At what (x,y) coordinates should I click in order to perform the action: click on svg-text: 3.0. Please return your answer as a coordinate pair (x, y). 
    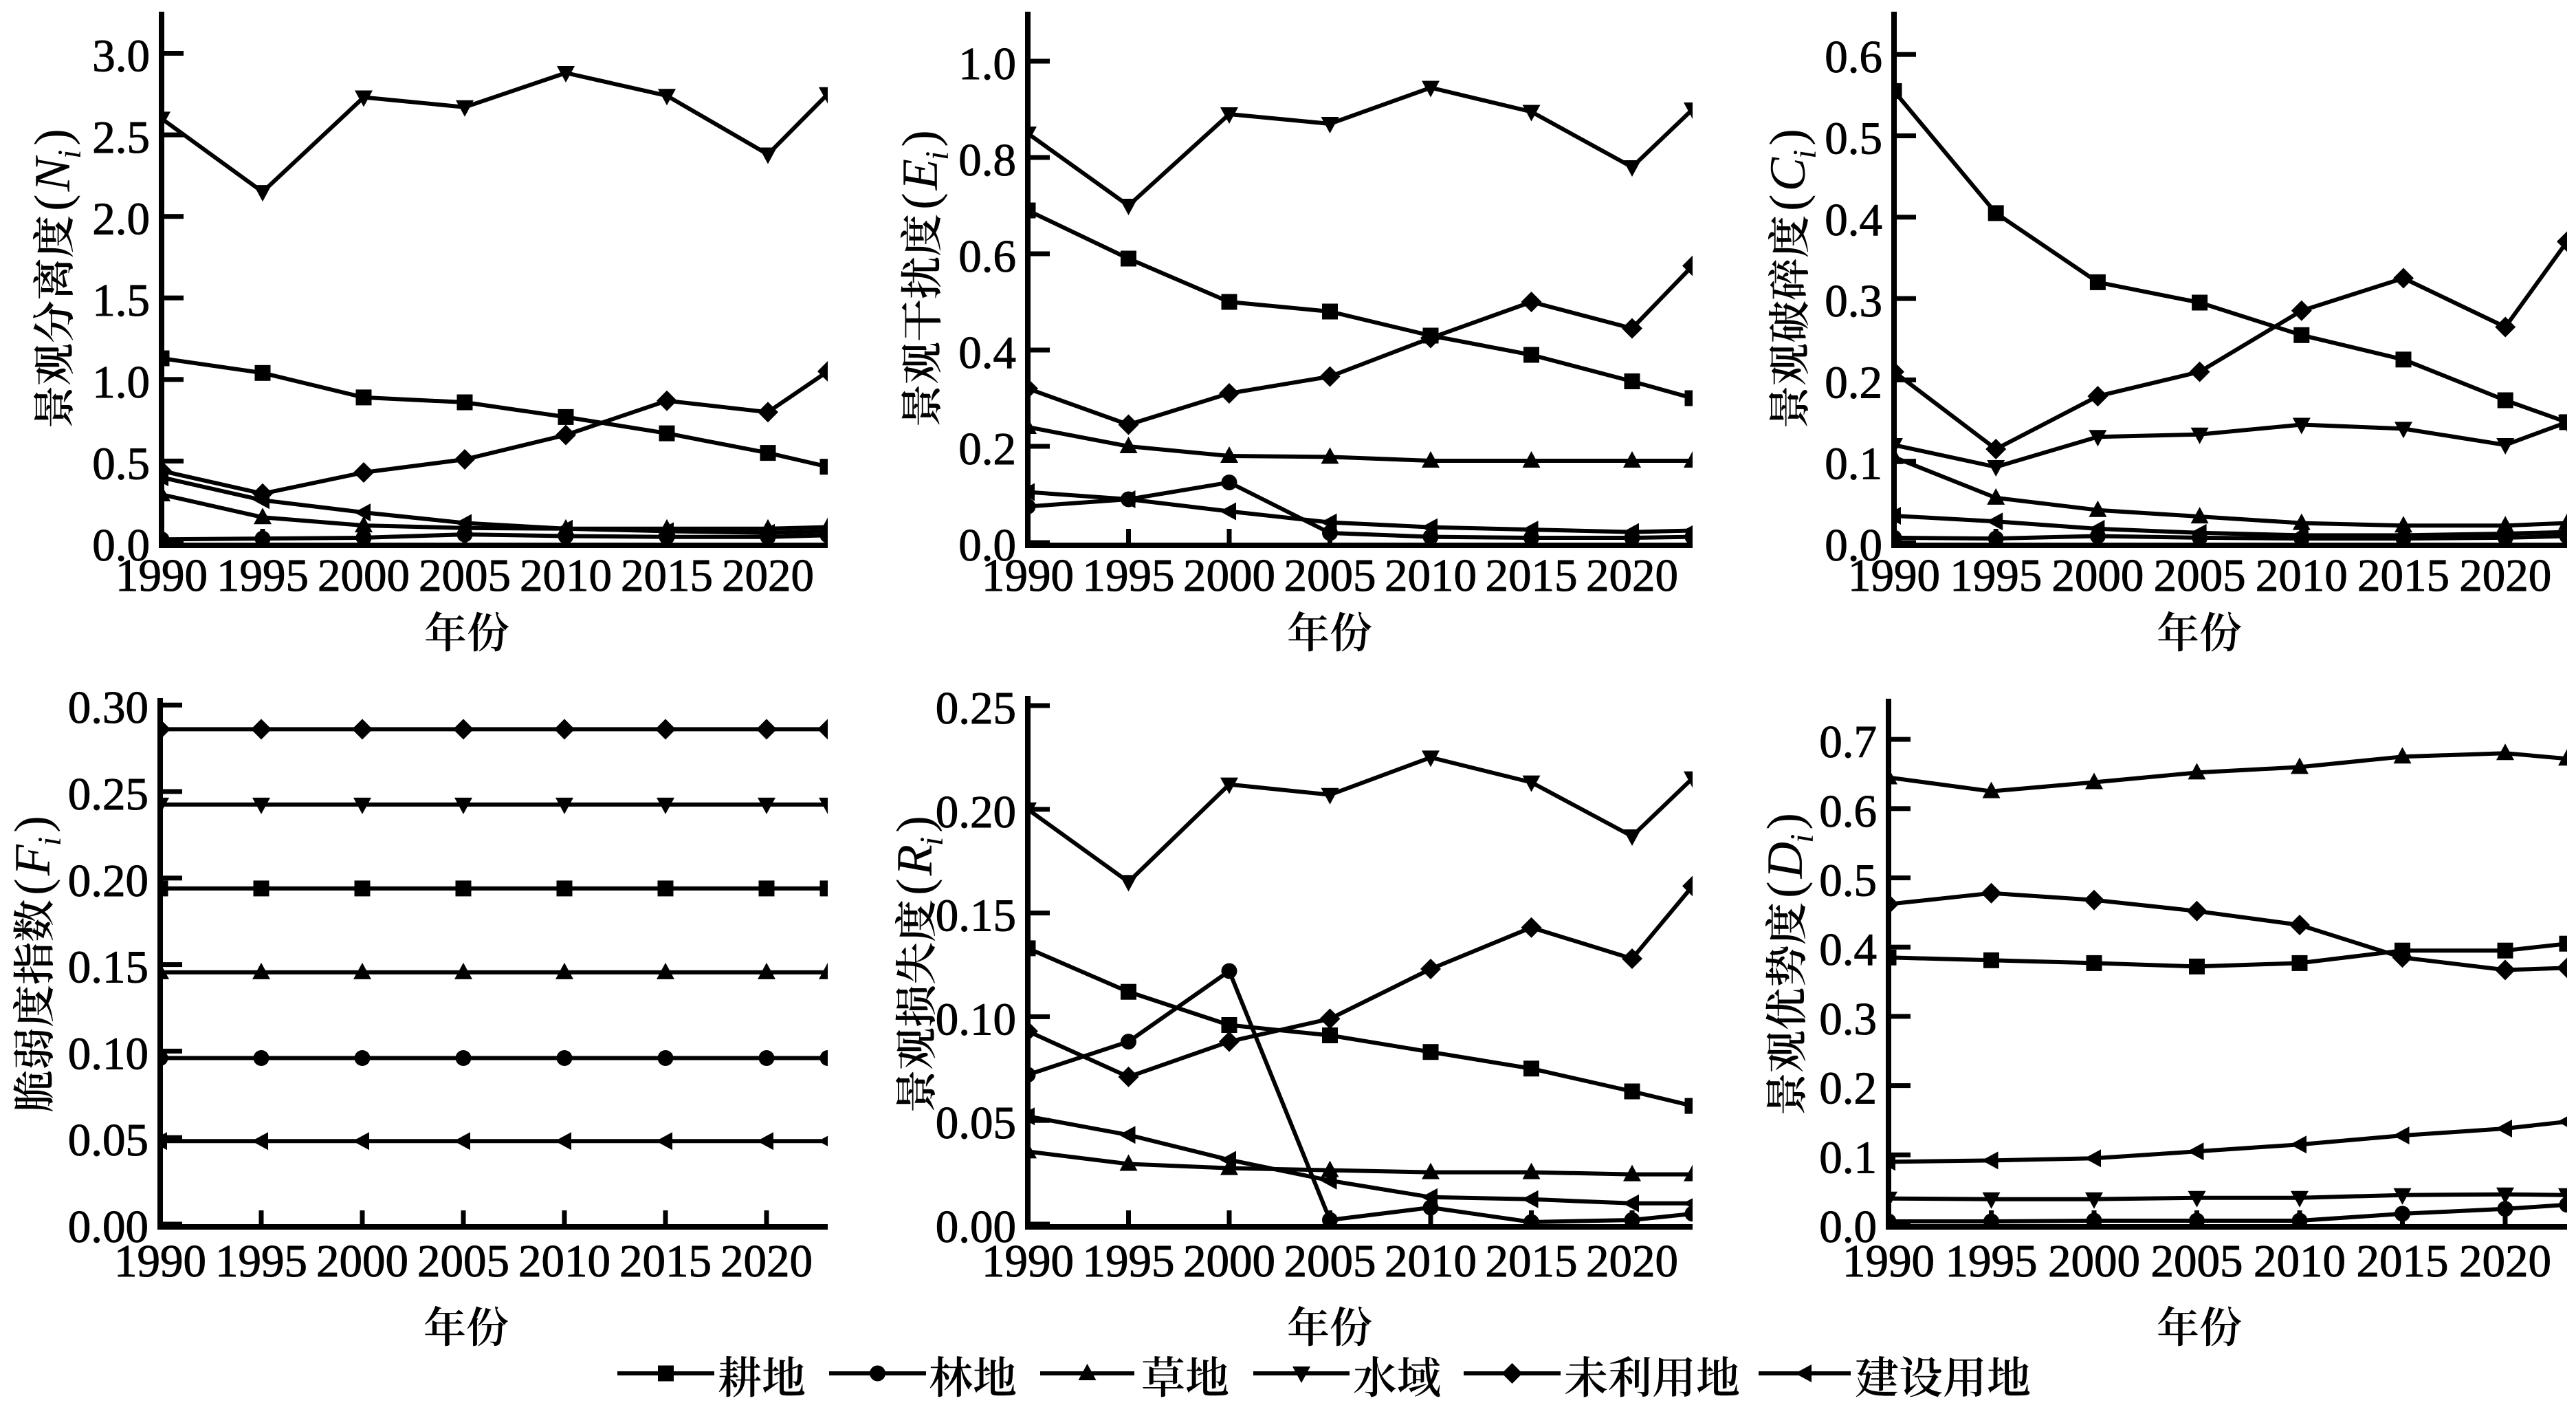
    Looking at the image, I should click on (121, 57).